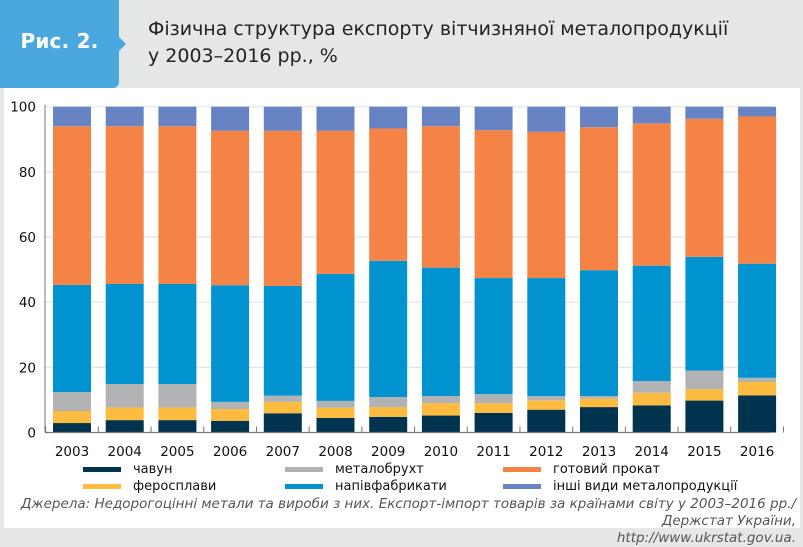 The width and height of the screenshot is (803, 547). What do you see at coordinates (72, 452) in the screenshot?
I see `x-tick-label: 2003` at bounding box center [72, 452].